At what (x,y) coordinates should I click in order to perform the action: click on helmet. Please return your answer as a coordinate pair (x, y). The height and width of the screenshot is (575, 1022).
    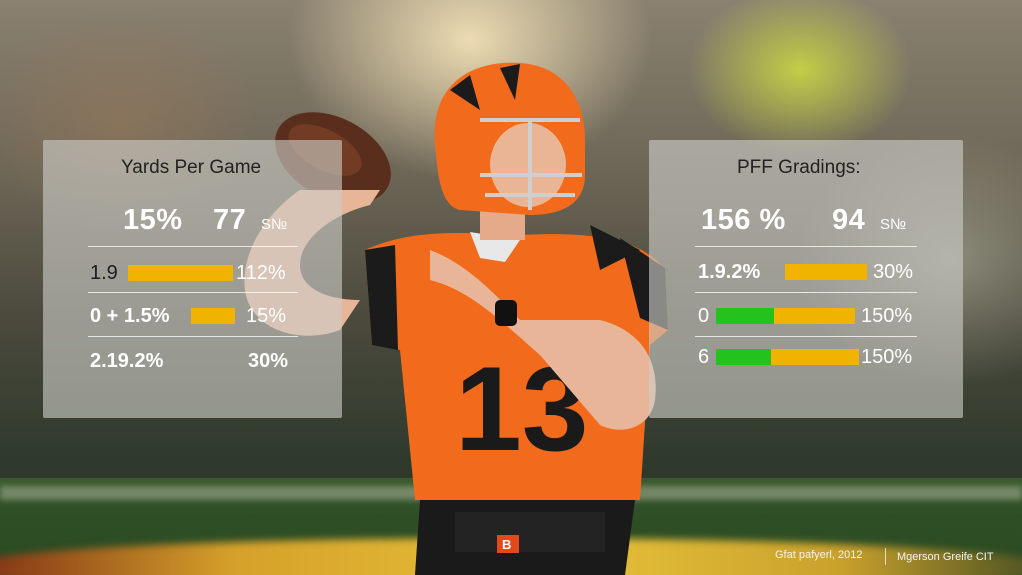
    Looking at the image, I should click on (509, 138).